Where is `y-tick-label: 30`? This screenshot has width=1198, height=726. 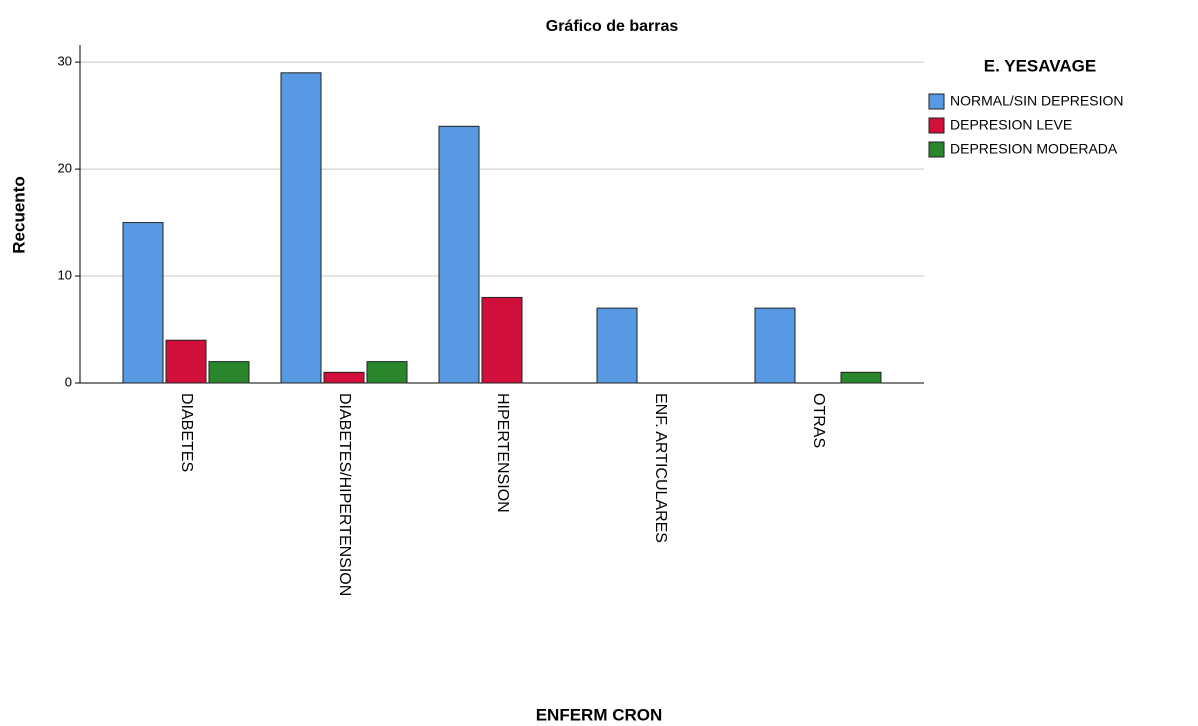
y-tick-label: 30 is located at coordinates (65, 61).